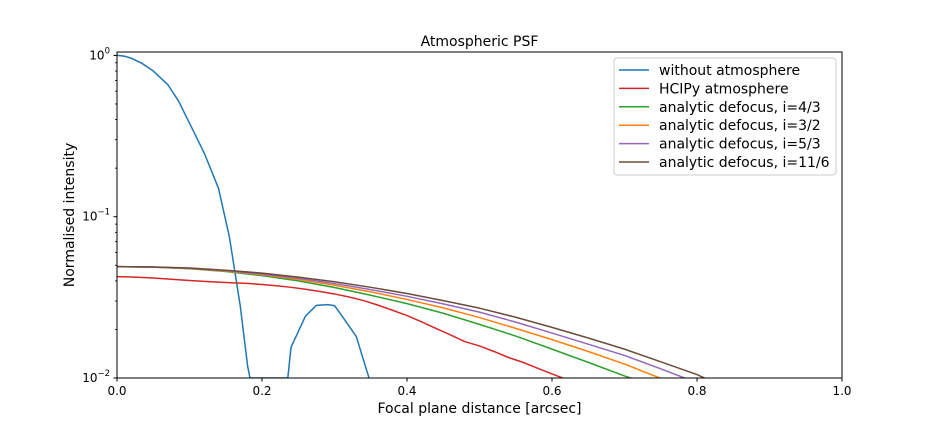  Describe the element at coordinates (696, 391) in the screenshot. I see `x-tick-label-5: 0.8` at that location.